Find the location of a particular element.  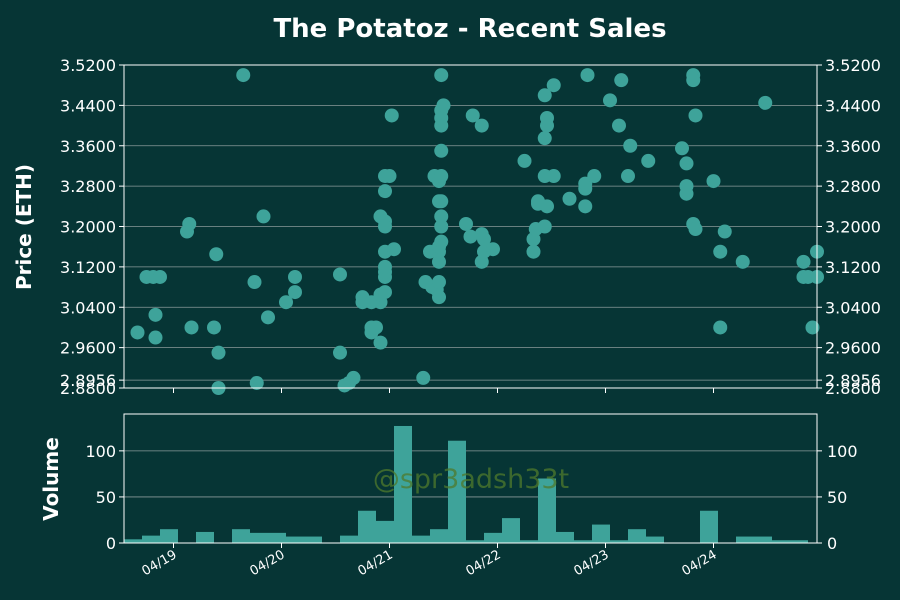

watermark: @spr3adsh33t is located at coordinates (471, 479).